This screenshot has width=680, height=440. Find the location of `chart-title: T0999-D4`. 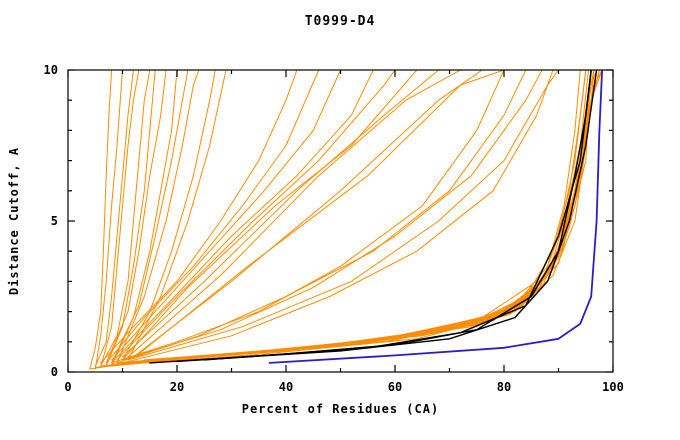

chart-title: T0999-D4 is located at coordinates (340, 21).